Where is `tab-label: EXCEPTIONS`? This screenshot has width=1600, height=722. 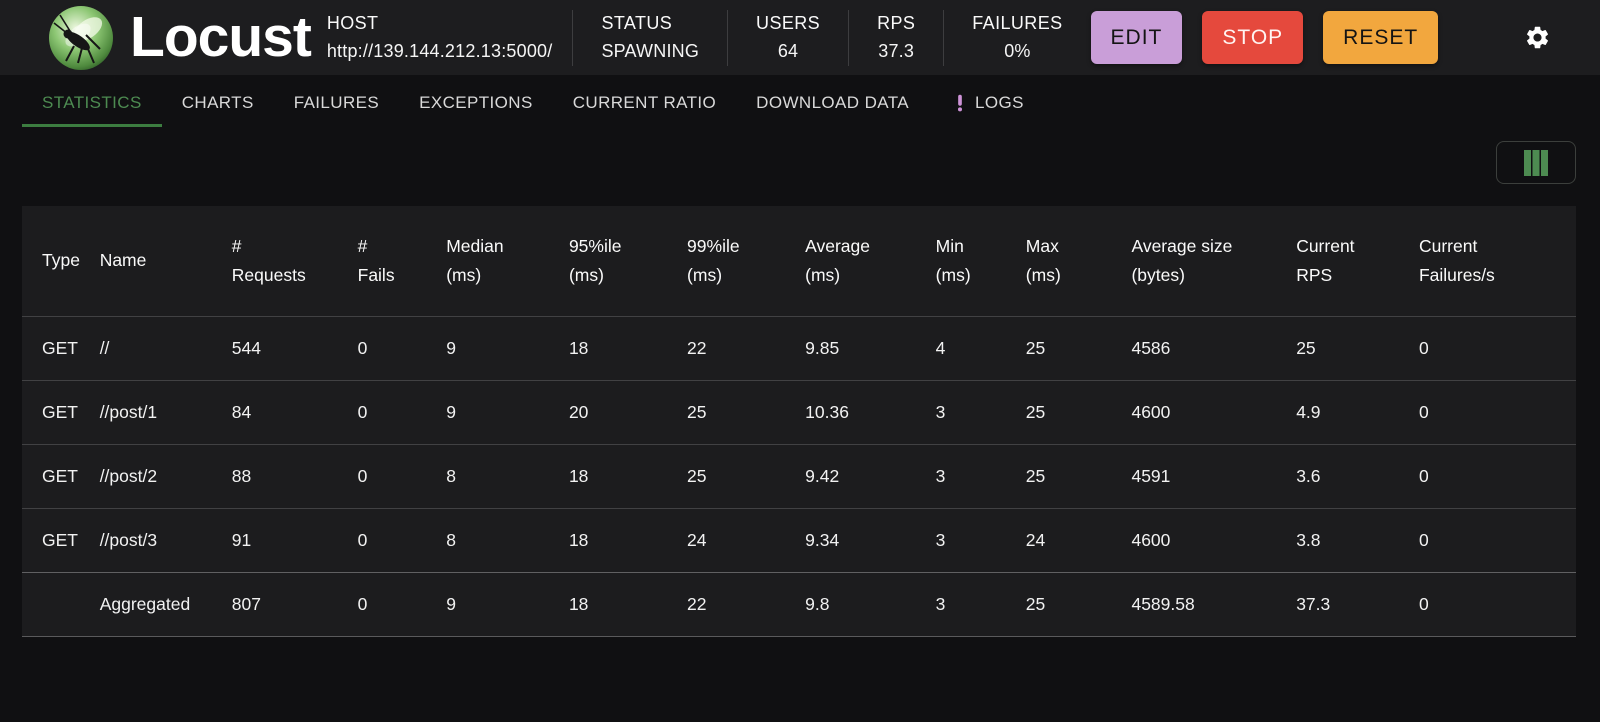
tab-label: EXCEPTIONS is located at coordinates (476, 102).